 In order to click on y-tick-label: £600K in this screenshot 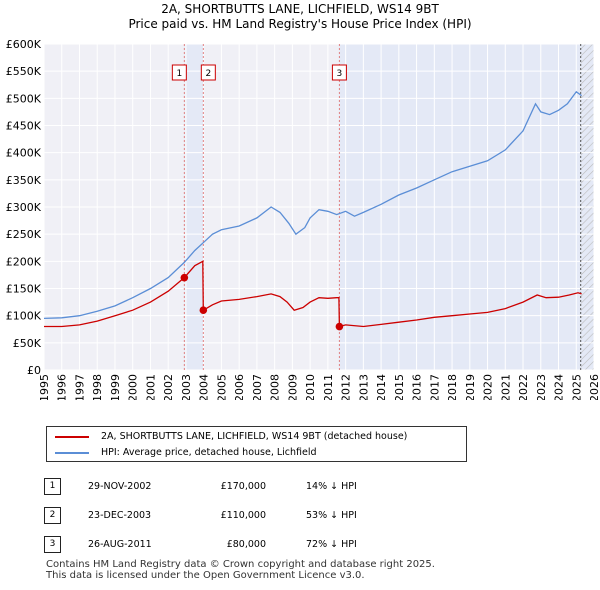, I will do `click(24, 44)`.